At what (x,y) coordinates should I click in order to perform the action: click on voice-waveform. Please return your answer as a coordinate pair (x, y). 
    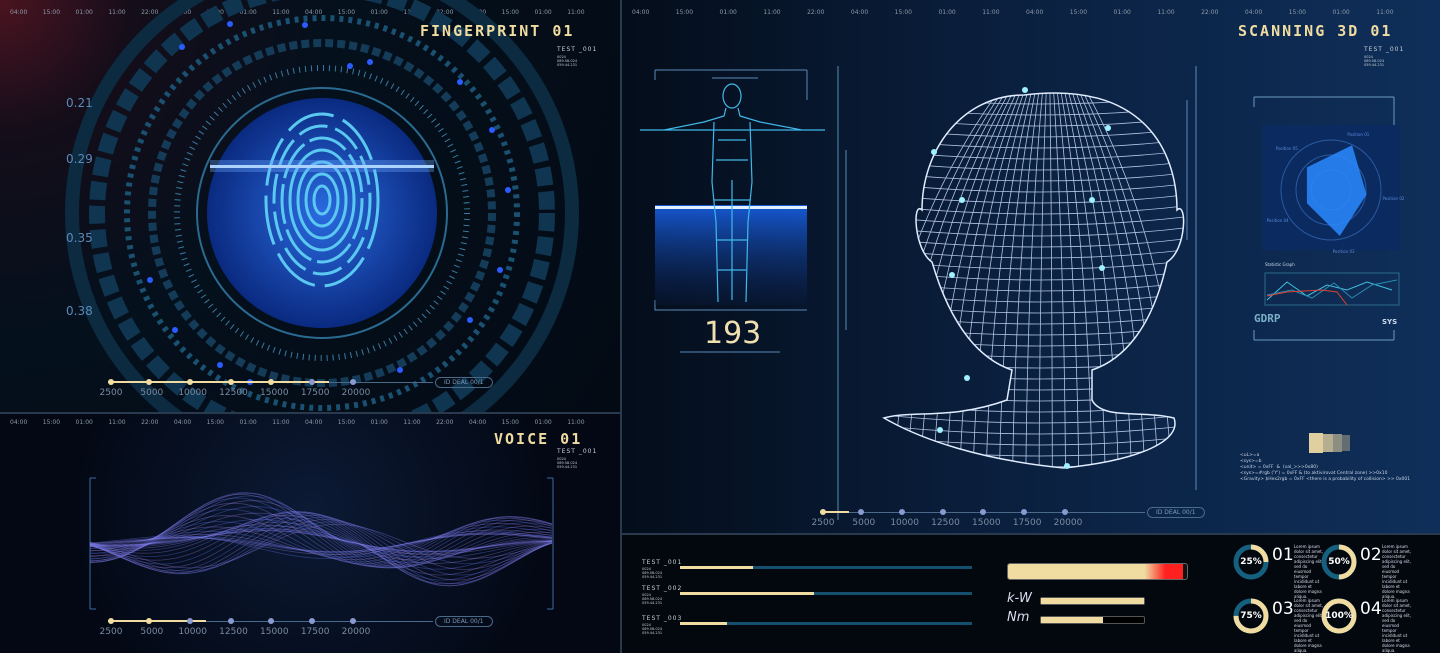
    Looking at the image, I should click on (321, 543).